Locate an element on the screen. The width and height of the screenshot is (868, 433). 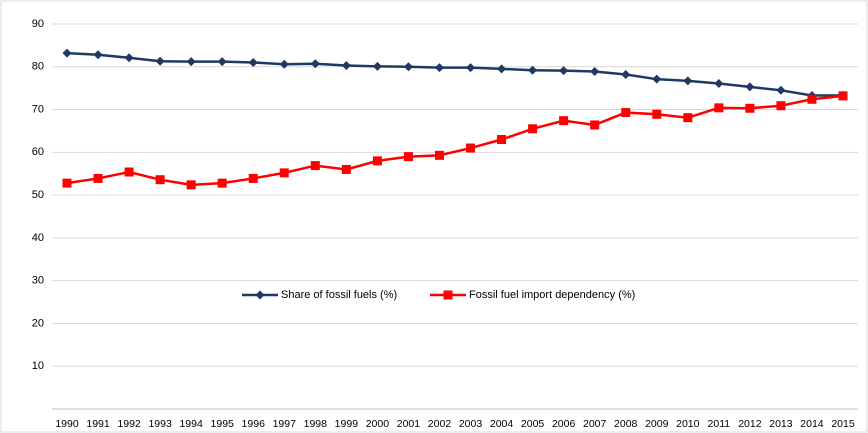
x-tick-label: 2000 is located at coordinates (378, 424).